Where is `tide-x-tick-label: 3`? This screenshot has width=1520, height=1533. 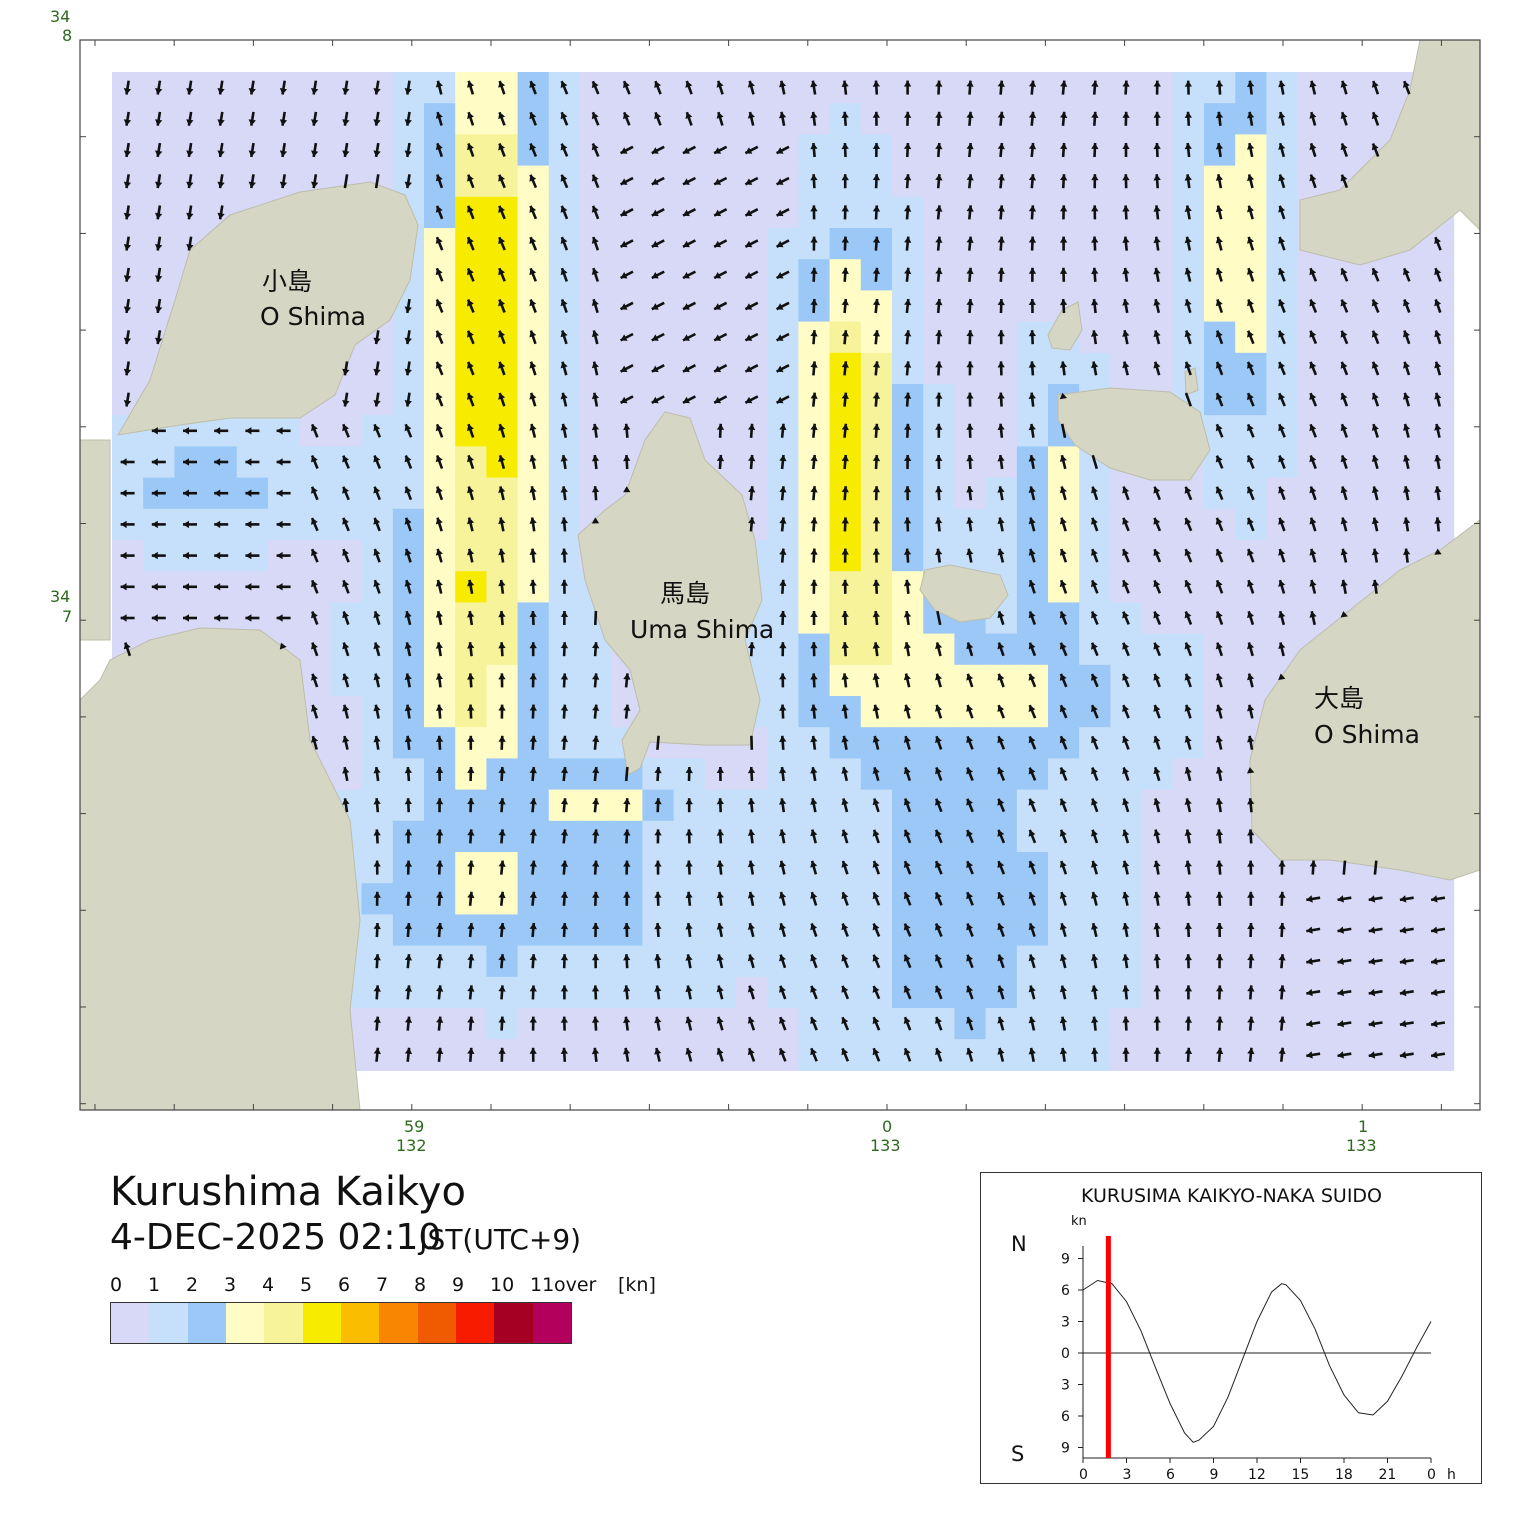
tide-x-tick-label: 3 is located at coordinates (1127, 1475).